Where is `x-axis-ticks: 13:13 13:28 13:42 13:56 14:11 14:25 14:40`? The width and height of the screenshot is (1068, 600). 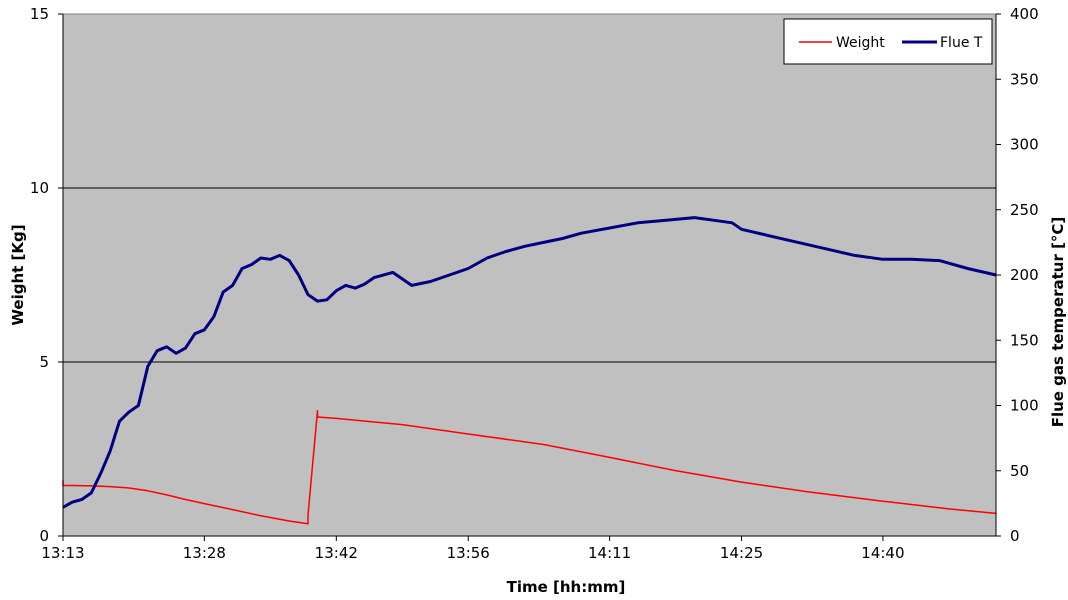
x-axis-ticks: 13:13 13:28 13:42 13:56 14:11 14:25 14:40 is located at coordinates (473, 549).